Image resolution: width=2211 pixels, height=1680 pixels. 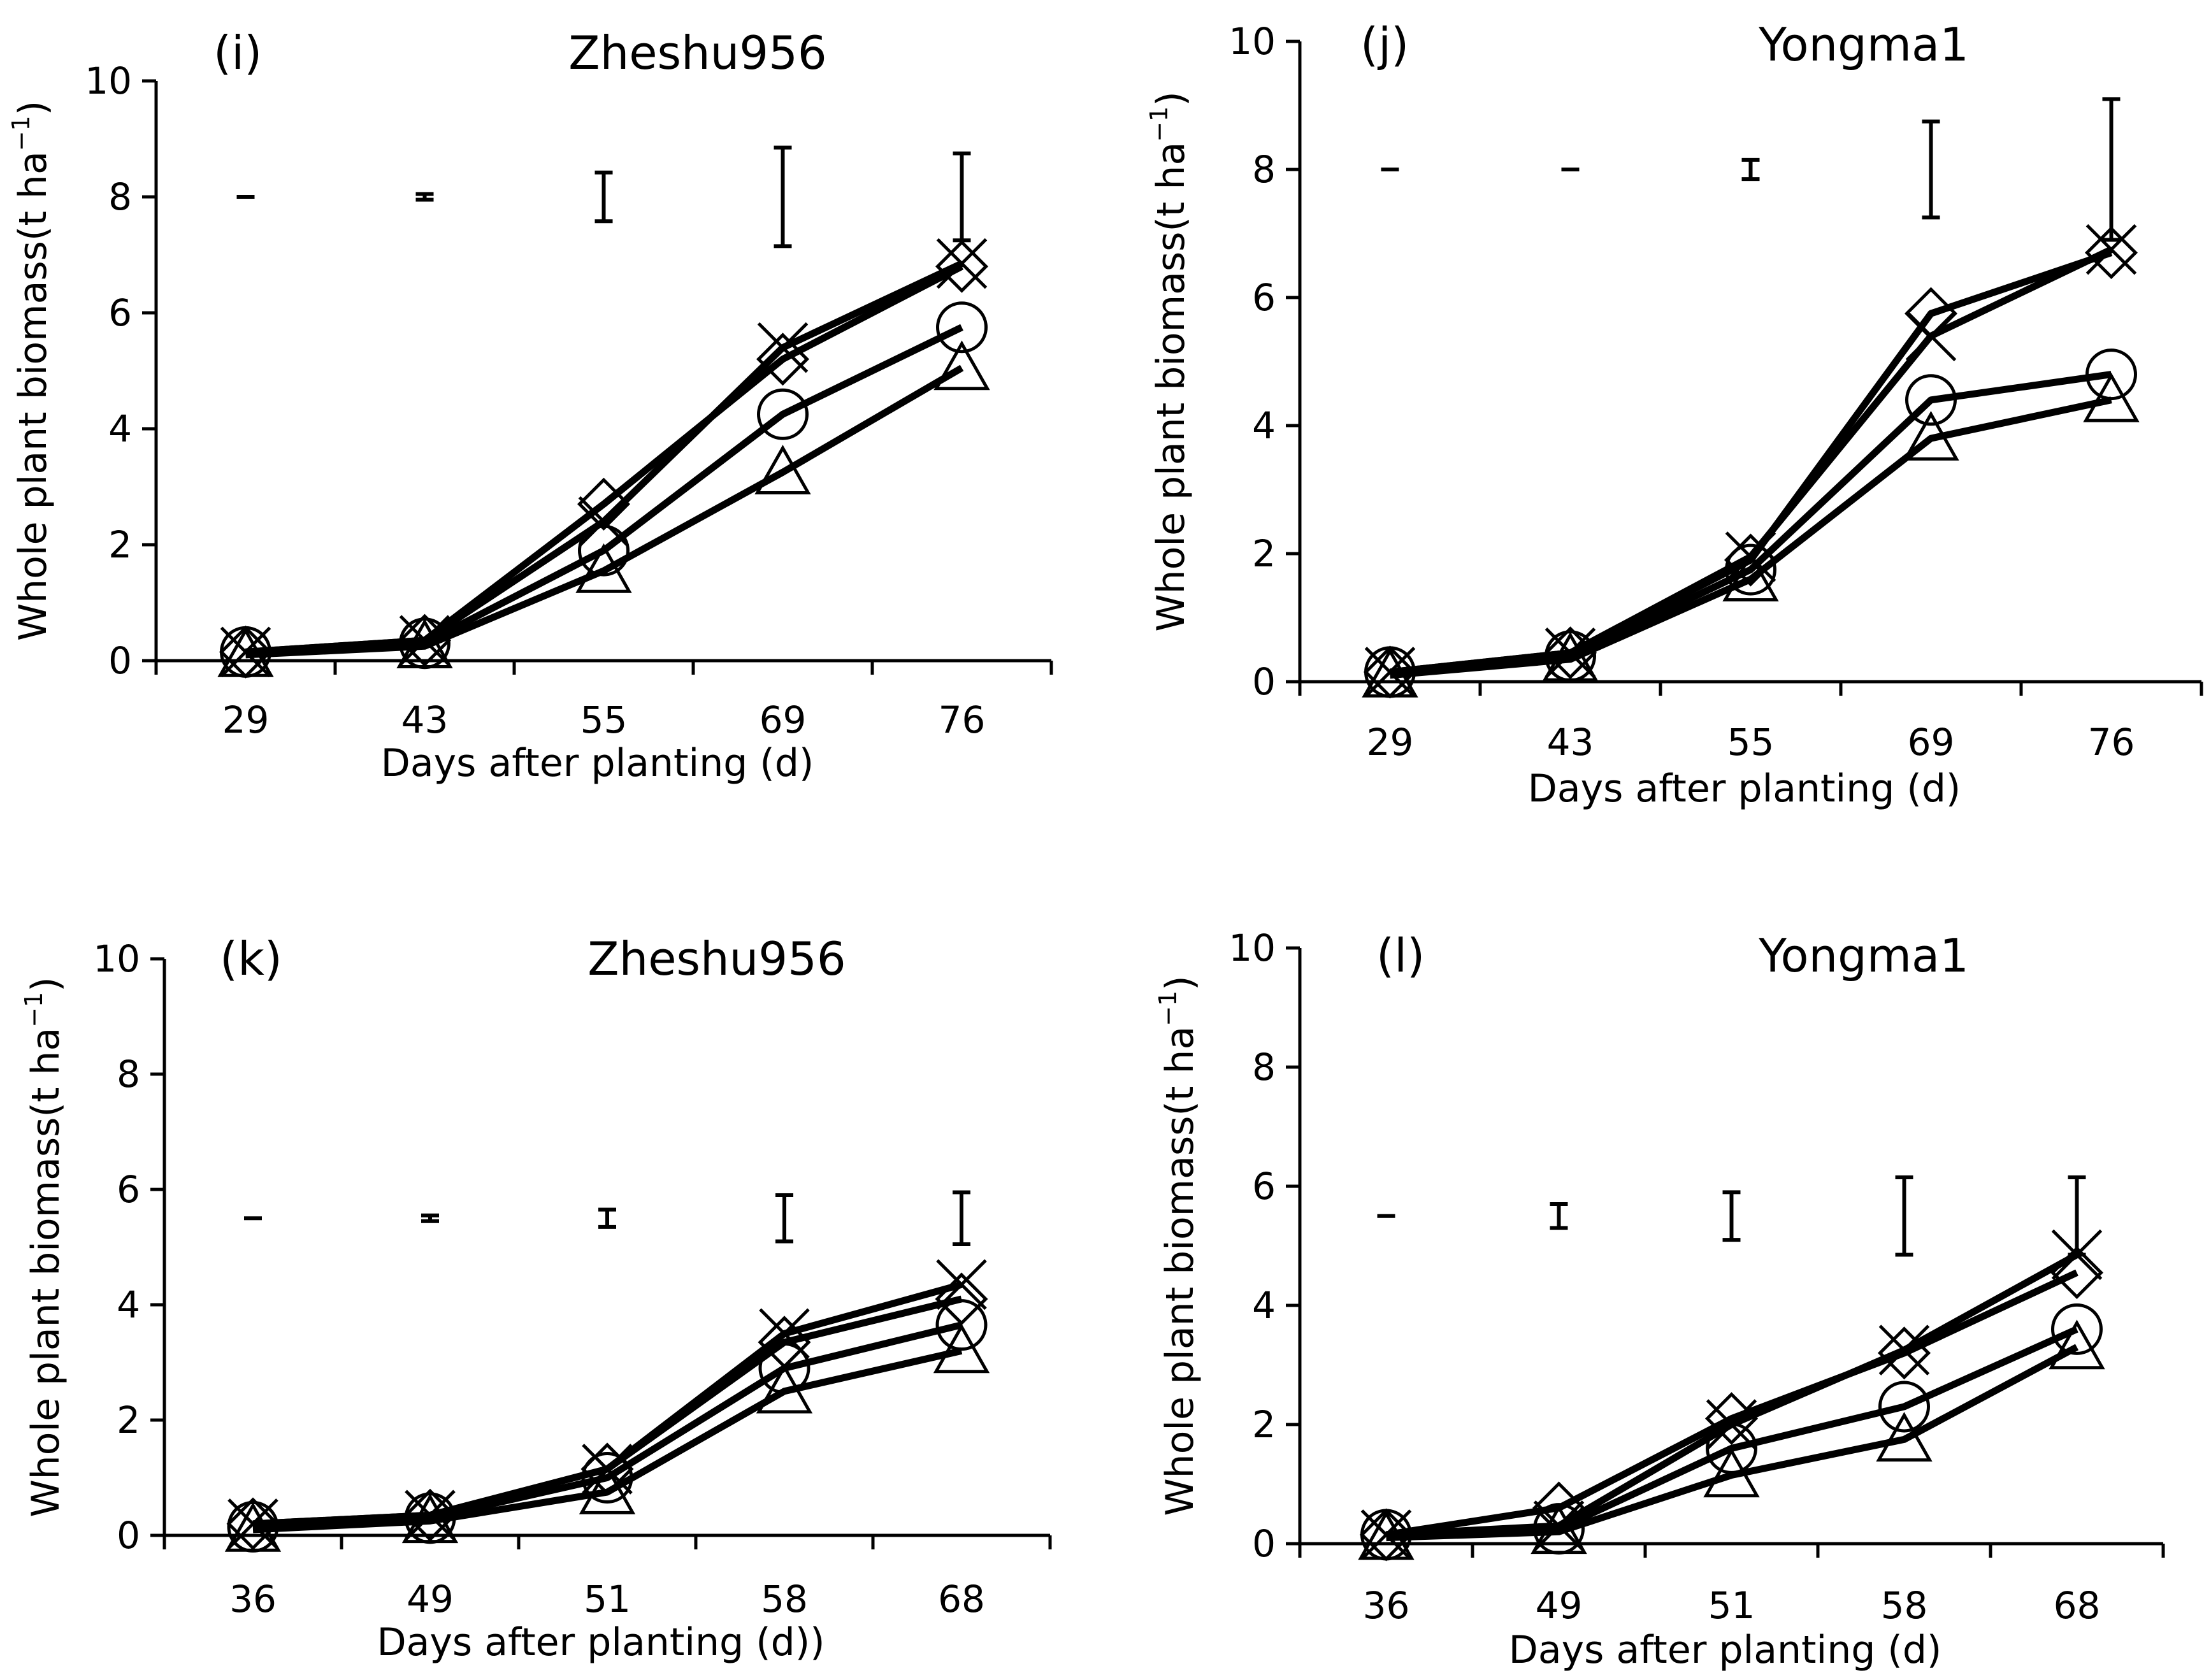 What do you see at coordinates (128, 1189) in the screenshot?
I see `y-tick-label: 6` at bounding box center [128, 1189].